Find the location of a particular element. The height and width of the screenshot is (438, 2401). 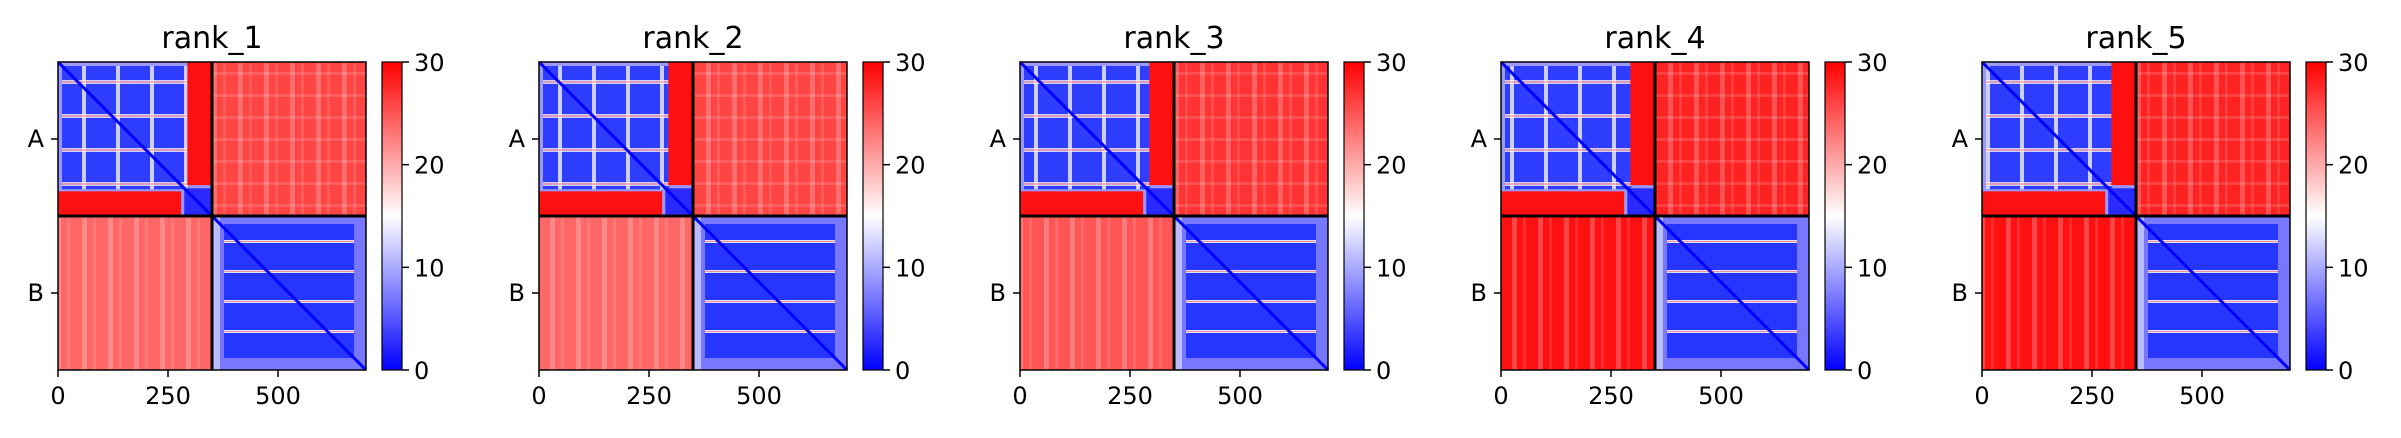

panel-title: rank_1 is located at coordinates (211, 38).